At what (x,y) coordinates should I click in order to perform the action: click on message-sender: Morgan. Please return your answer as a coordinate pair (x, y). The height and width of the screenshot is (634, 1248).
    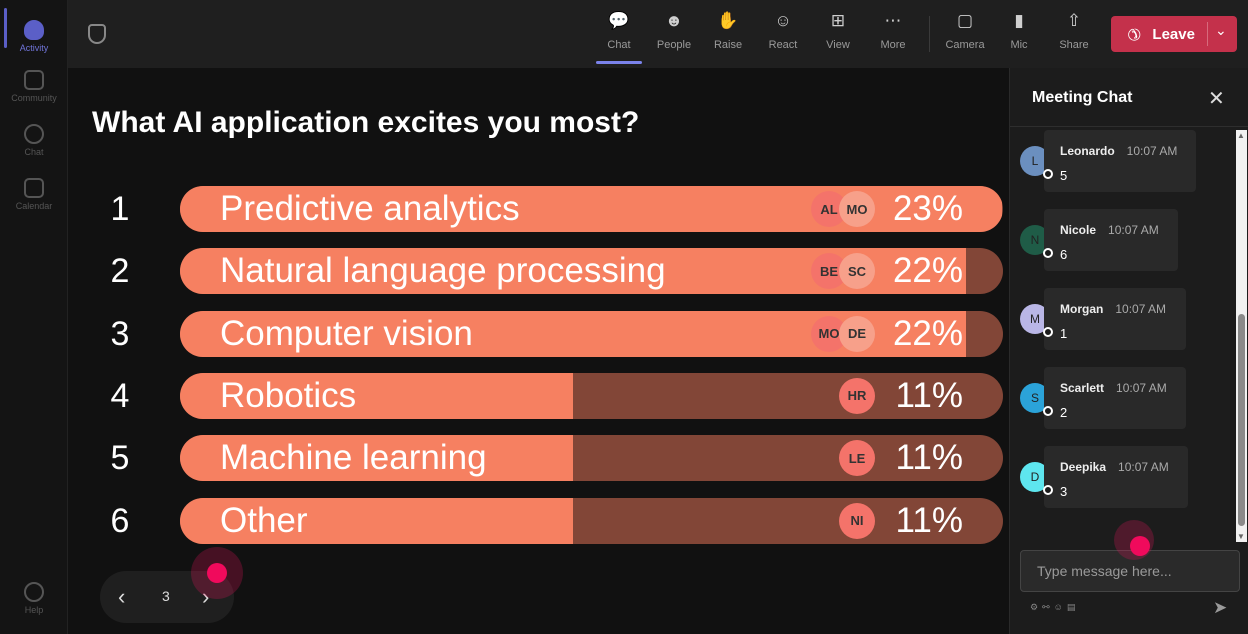
    Looking at the image, I should click on (1082, 309).